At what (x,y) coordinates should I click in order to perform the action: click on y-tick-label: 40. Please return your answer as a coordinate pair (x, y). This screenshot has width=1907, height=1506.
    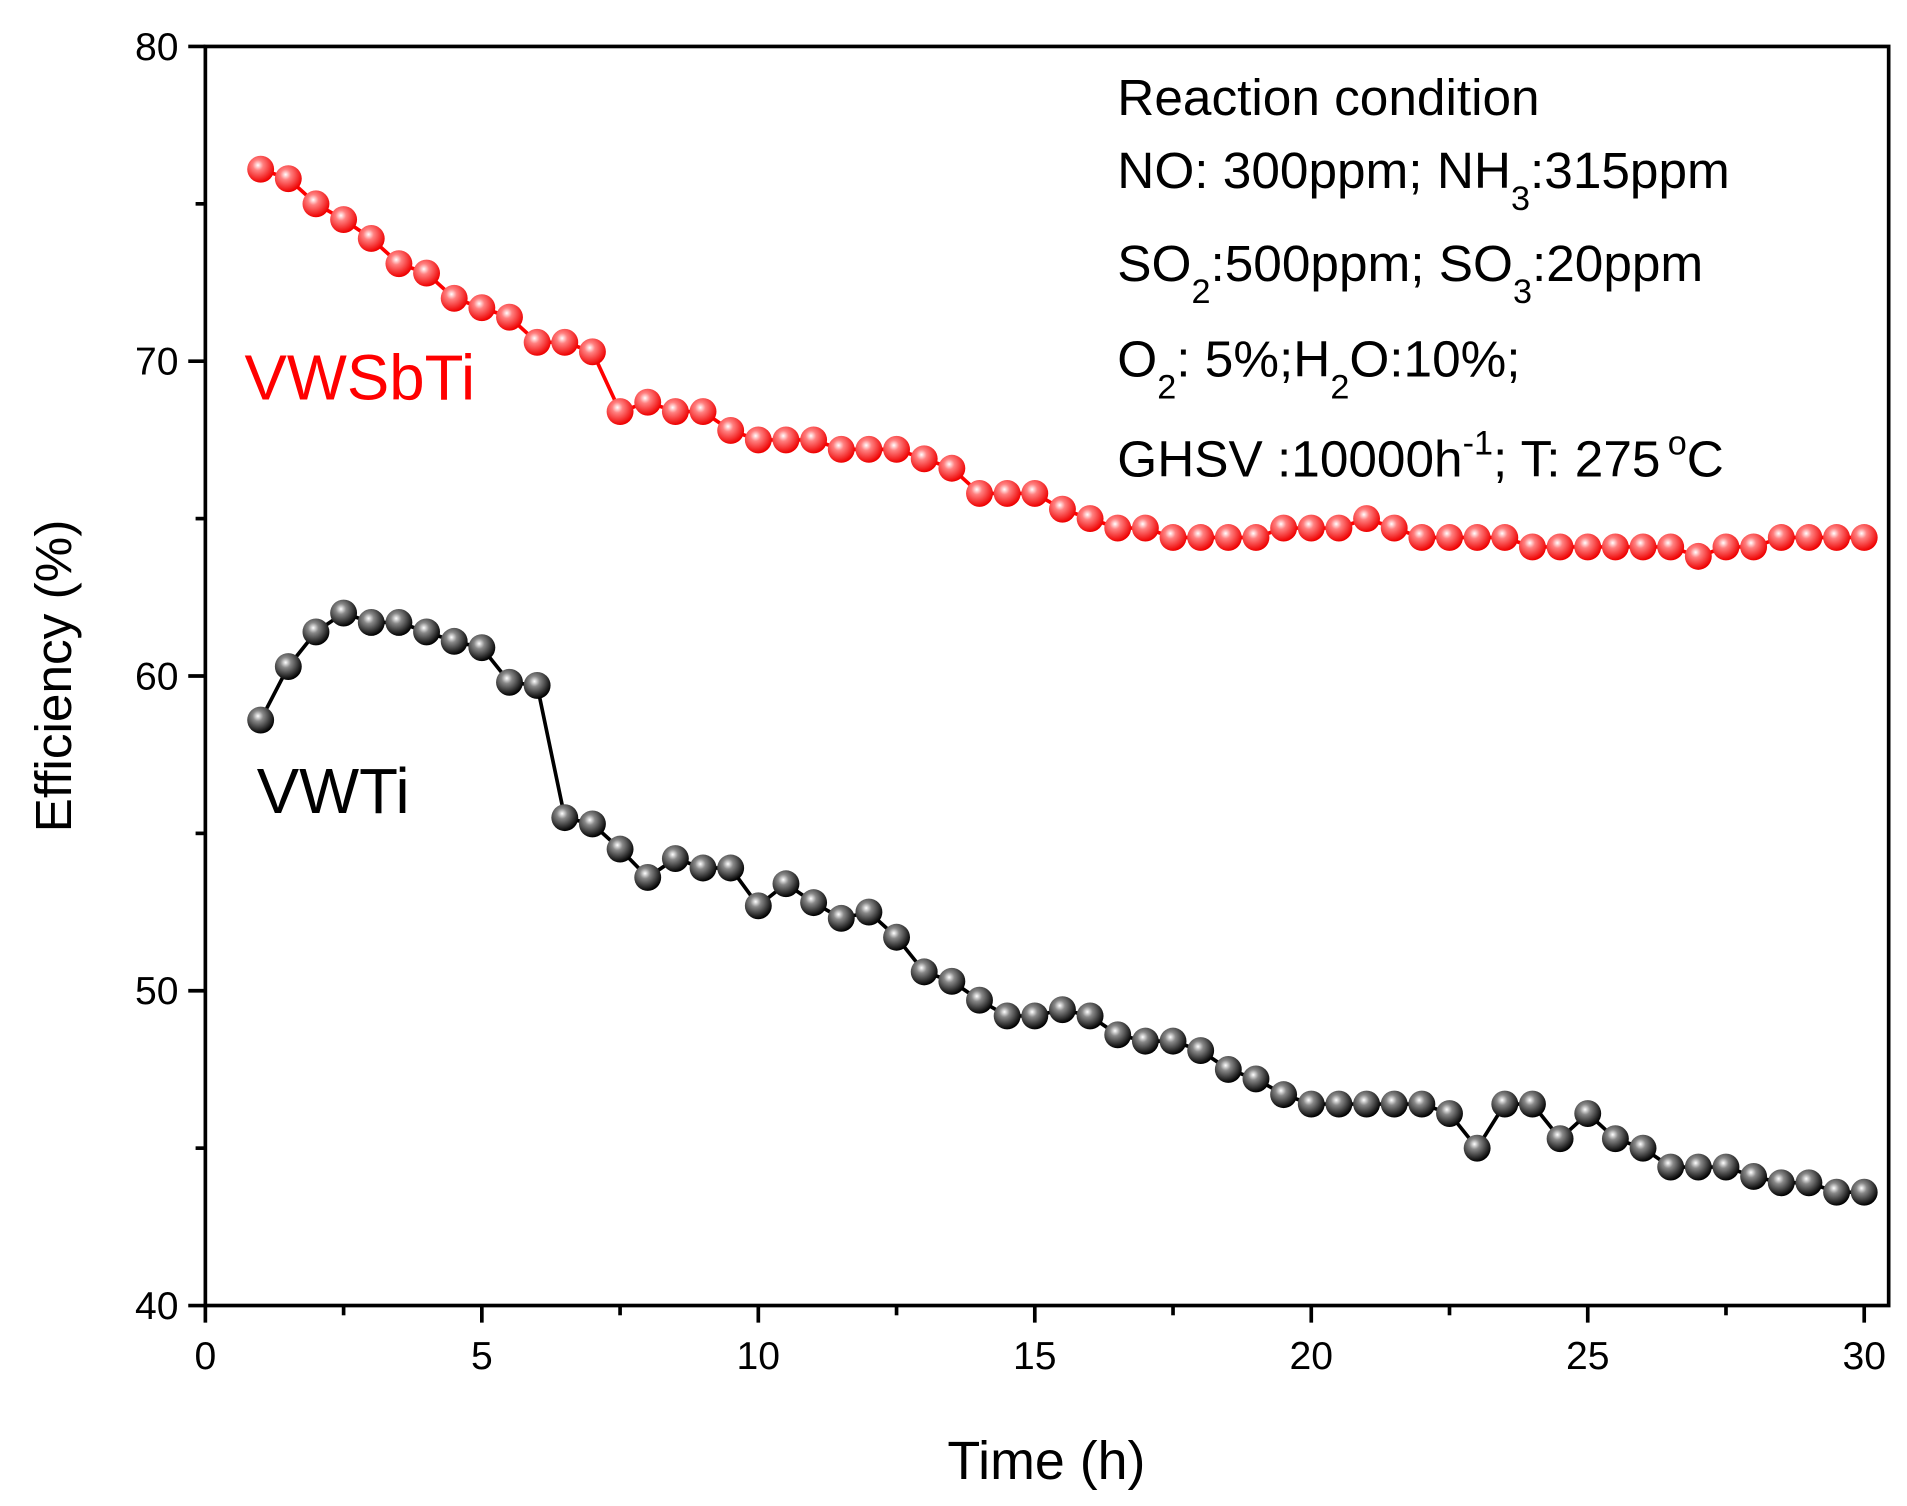
    Looking at the image, I should click on (157, 1306).